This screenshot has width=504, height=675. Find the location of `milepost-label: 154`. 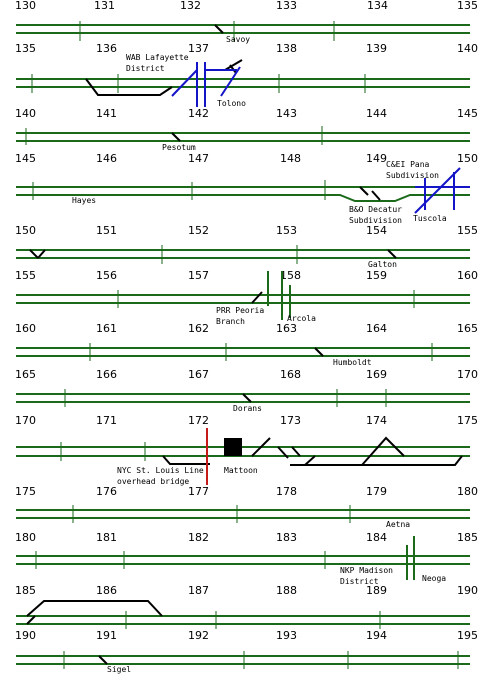

milepost-label: 154 is located at coordinates (376, 230).